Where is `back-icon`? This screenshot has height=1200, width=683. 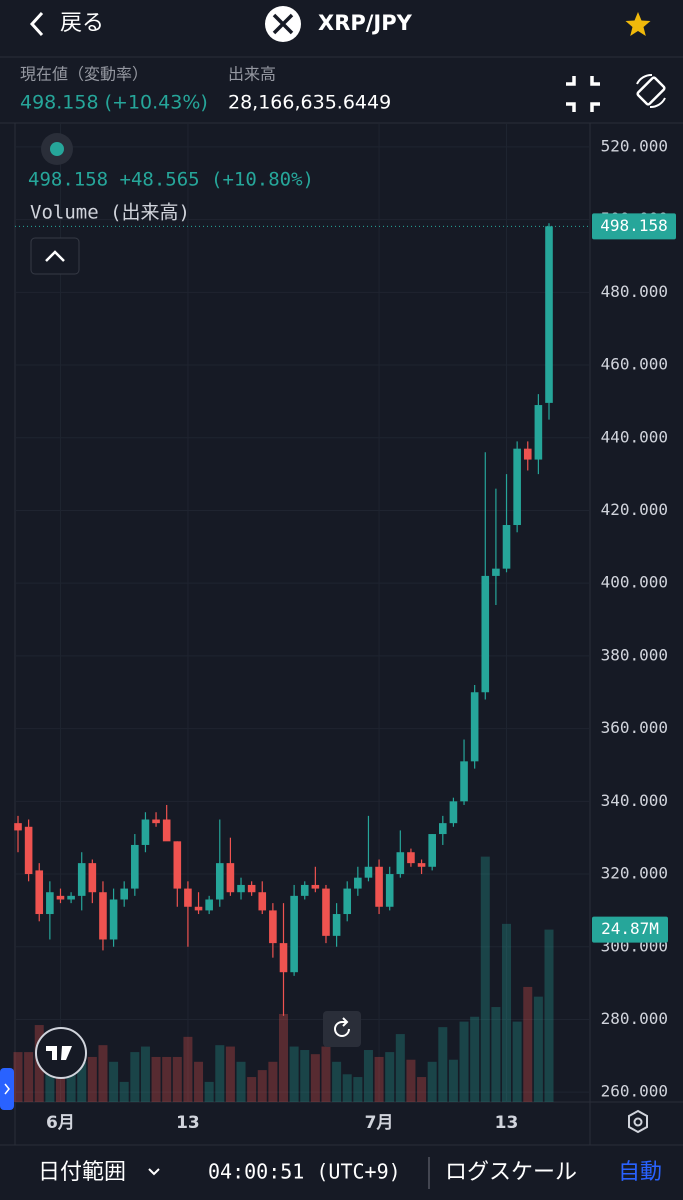
back-icon is located at coordinates (36, 24).